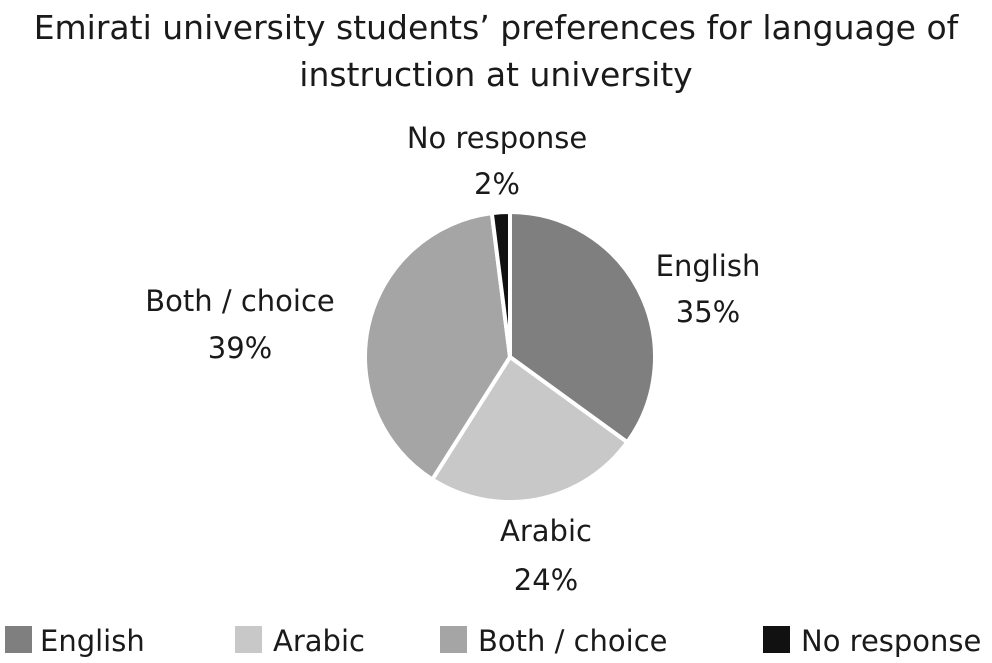 The height and width of the screenshot is (663, 992). What do you see at coordinates (573, 641) in the screenshot?
I see `legend-label-both-choice: Both / choice` at bounding box center [573, 641].